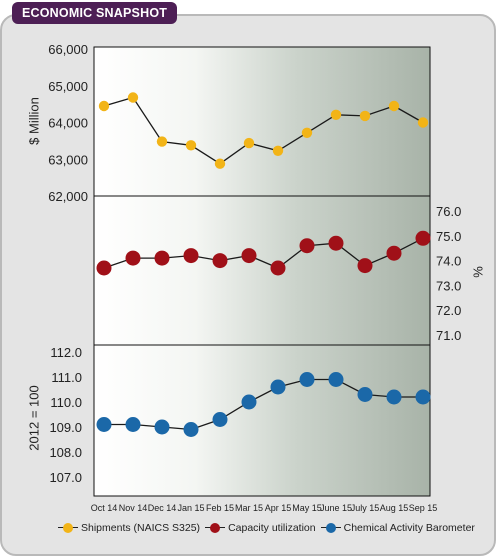 Image resolution: width=500 pixels, height=558 pixels. What do you see at coordinates (448, 310) in the screenshot?
I see `ytick-label-capacity: 72.0` at bounding box center [448, 310].